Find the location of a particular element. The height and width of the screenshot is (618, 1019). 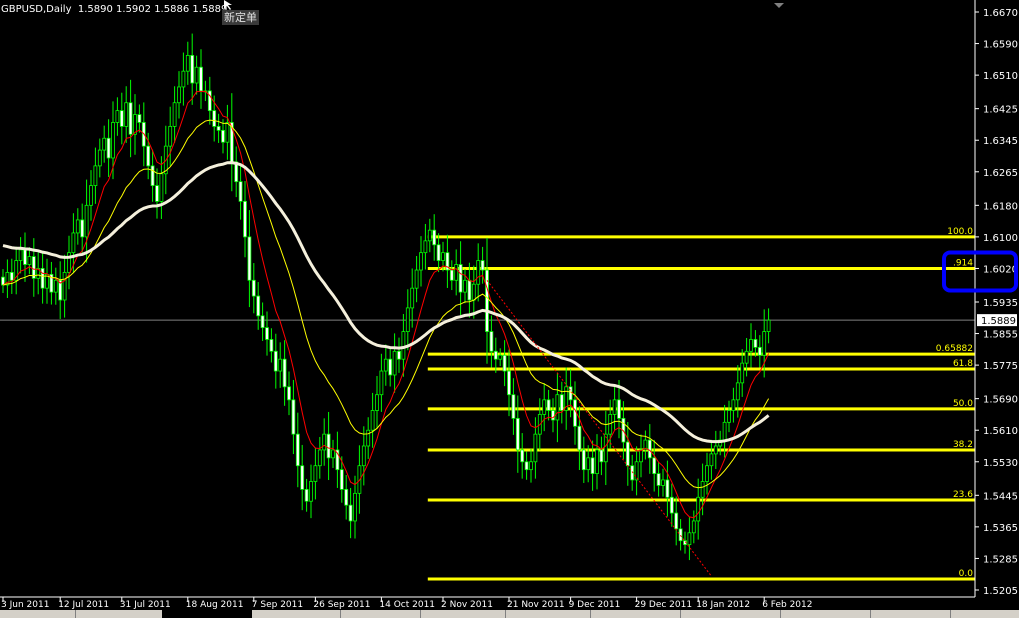

price-tick-label: 1.5775 is located at coordinates (1000, 366).